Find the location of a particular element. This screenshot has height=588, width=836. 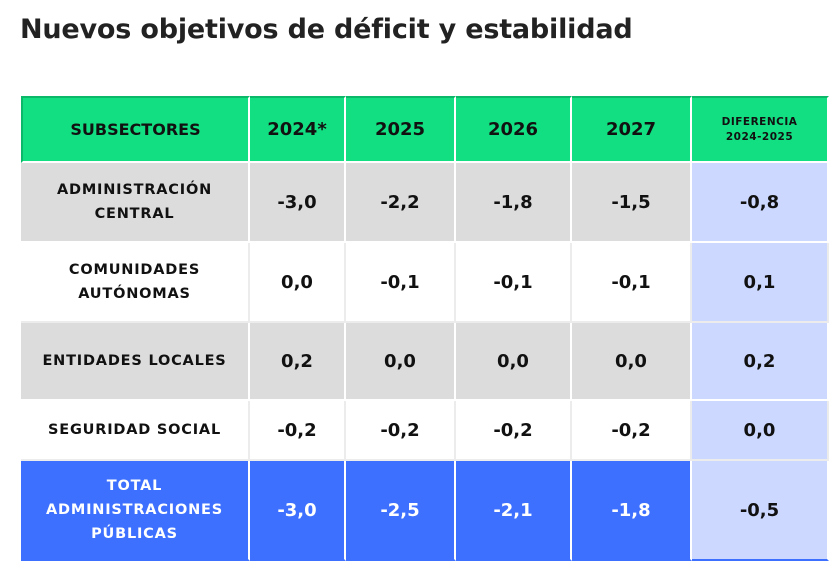

header-2025: 2025 is located at coordinates (401, 129).